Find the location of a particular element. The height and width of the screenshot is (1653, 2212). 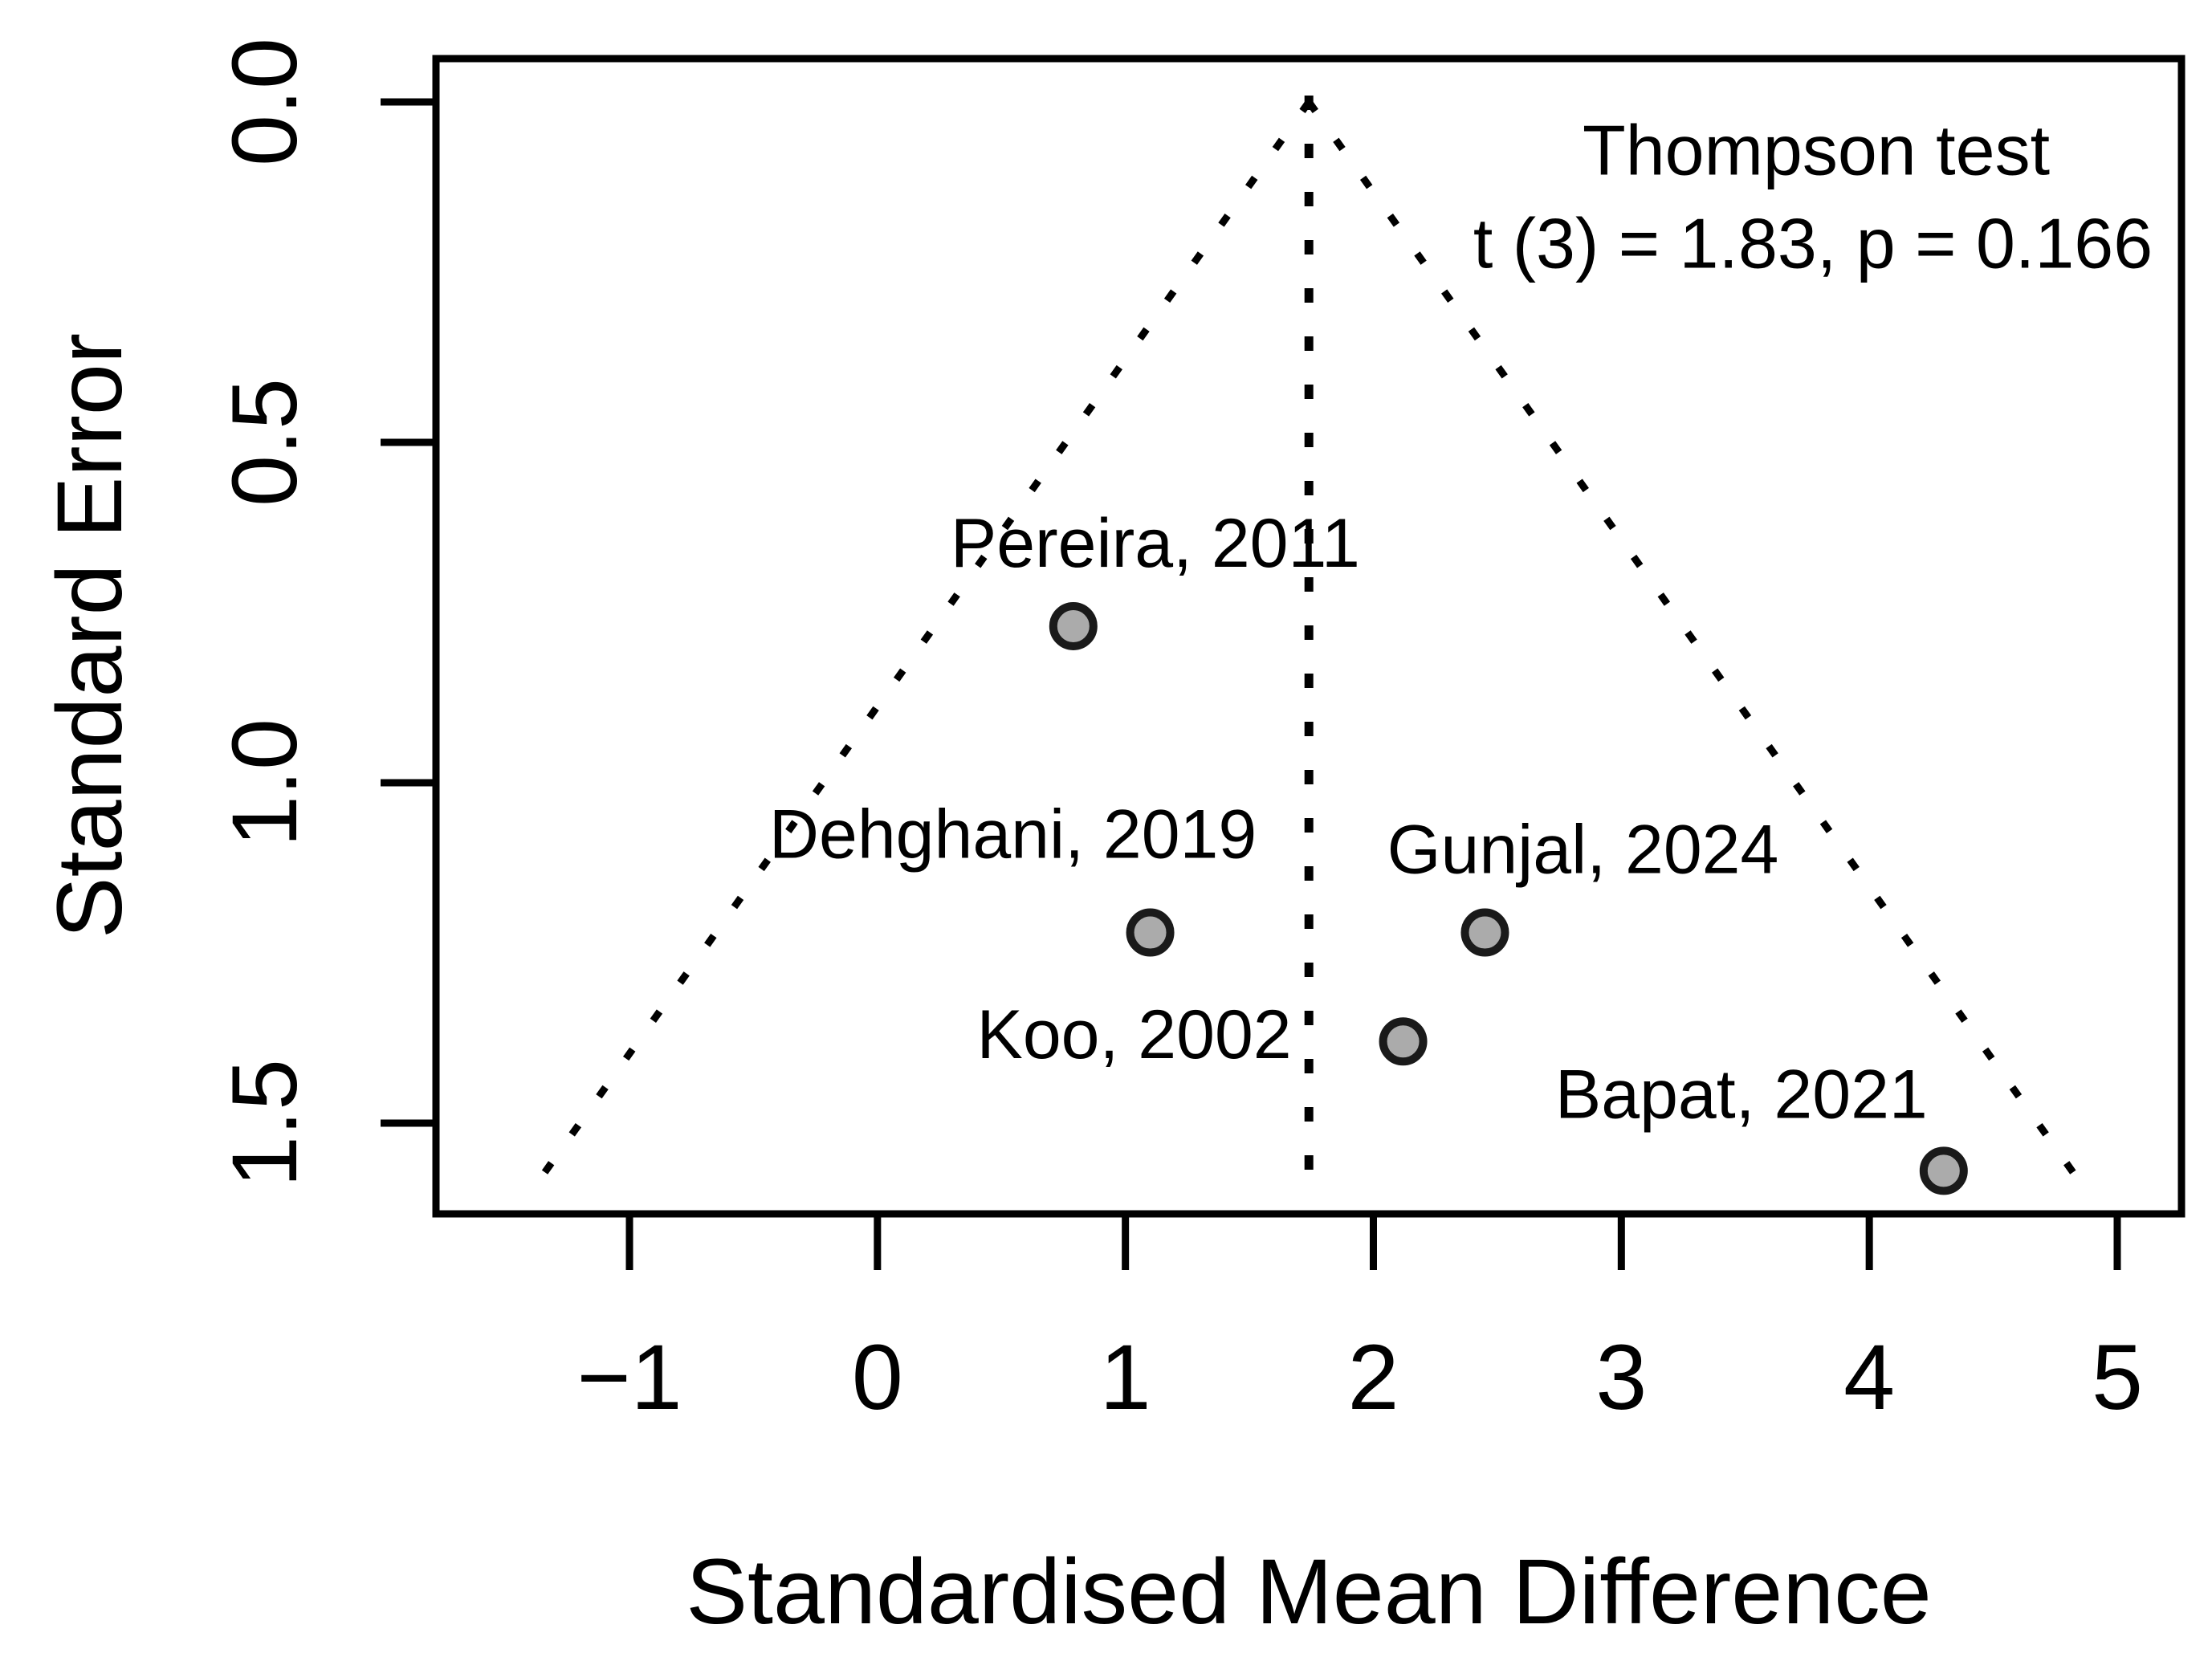

x-tick-label: 1 is located at coordinates (1125, 1378).